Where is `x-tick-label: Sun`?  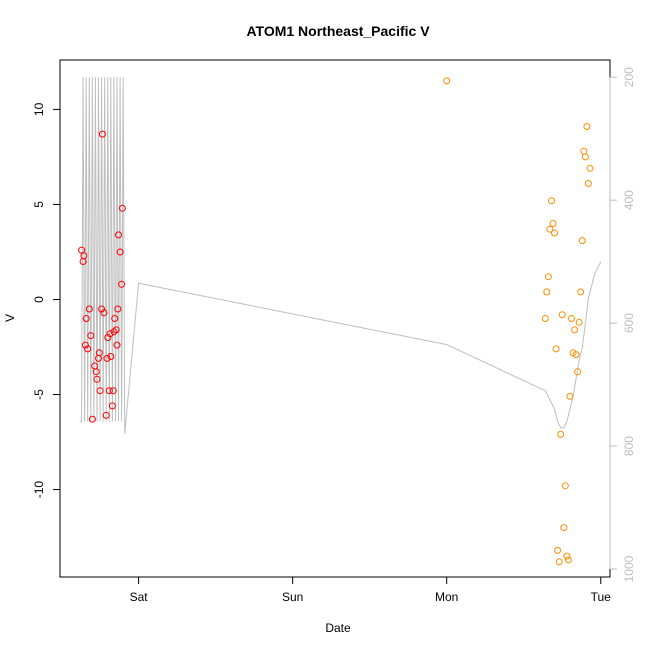 x-tick-label: Sun is located at coordinates (292, 597).